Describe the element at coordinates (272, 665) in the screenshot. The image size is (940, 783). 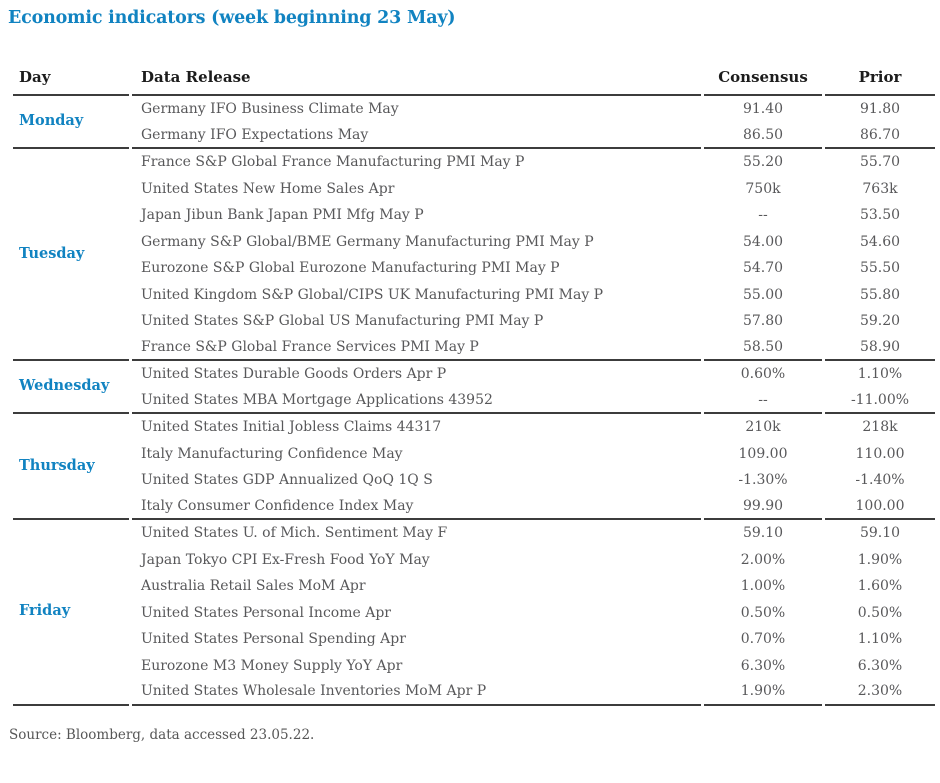
I see `release-cell: Eurozone M3 Money Supply YoY Apr` at that location.